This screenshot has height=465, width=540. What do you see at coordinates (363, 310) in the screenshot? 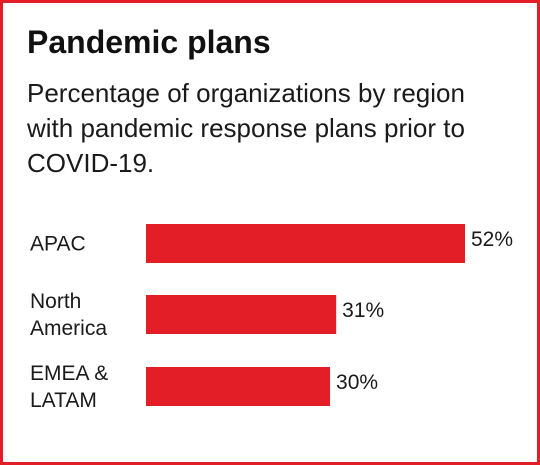
I see `value-label-1: 31%` at bounding box center [363, 310].